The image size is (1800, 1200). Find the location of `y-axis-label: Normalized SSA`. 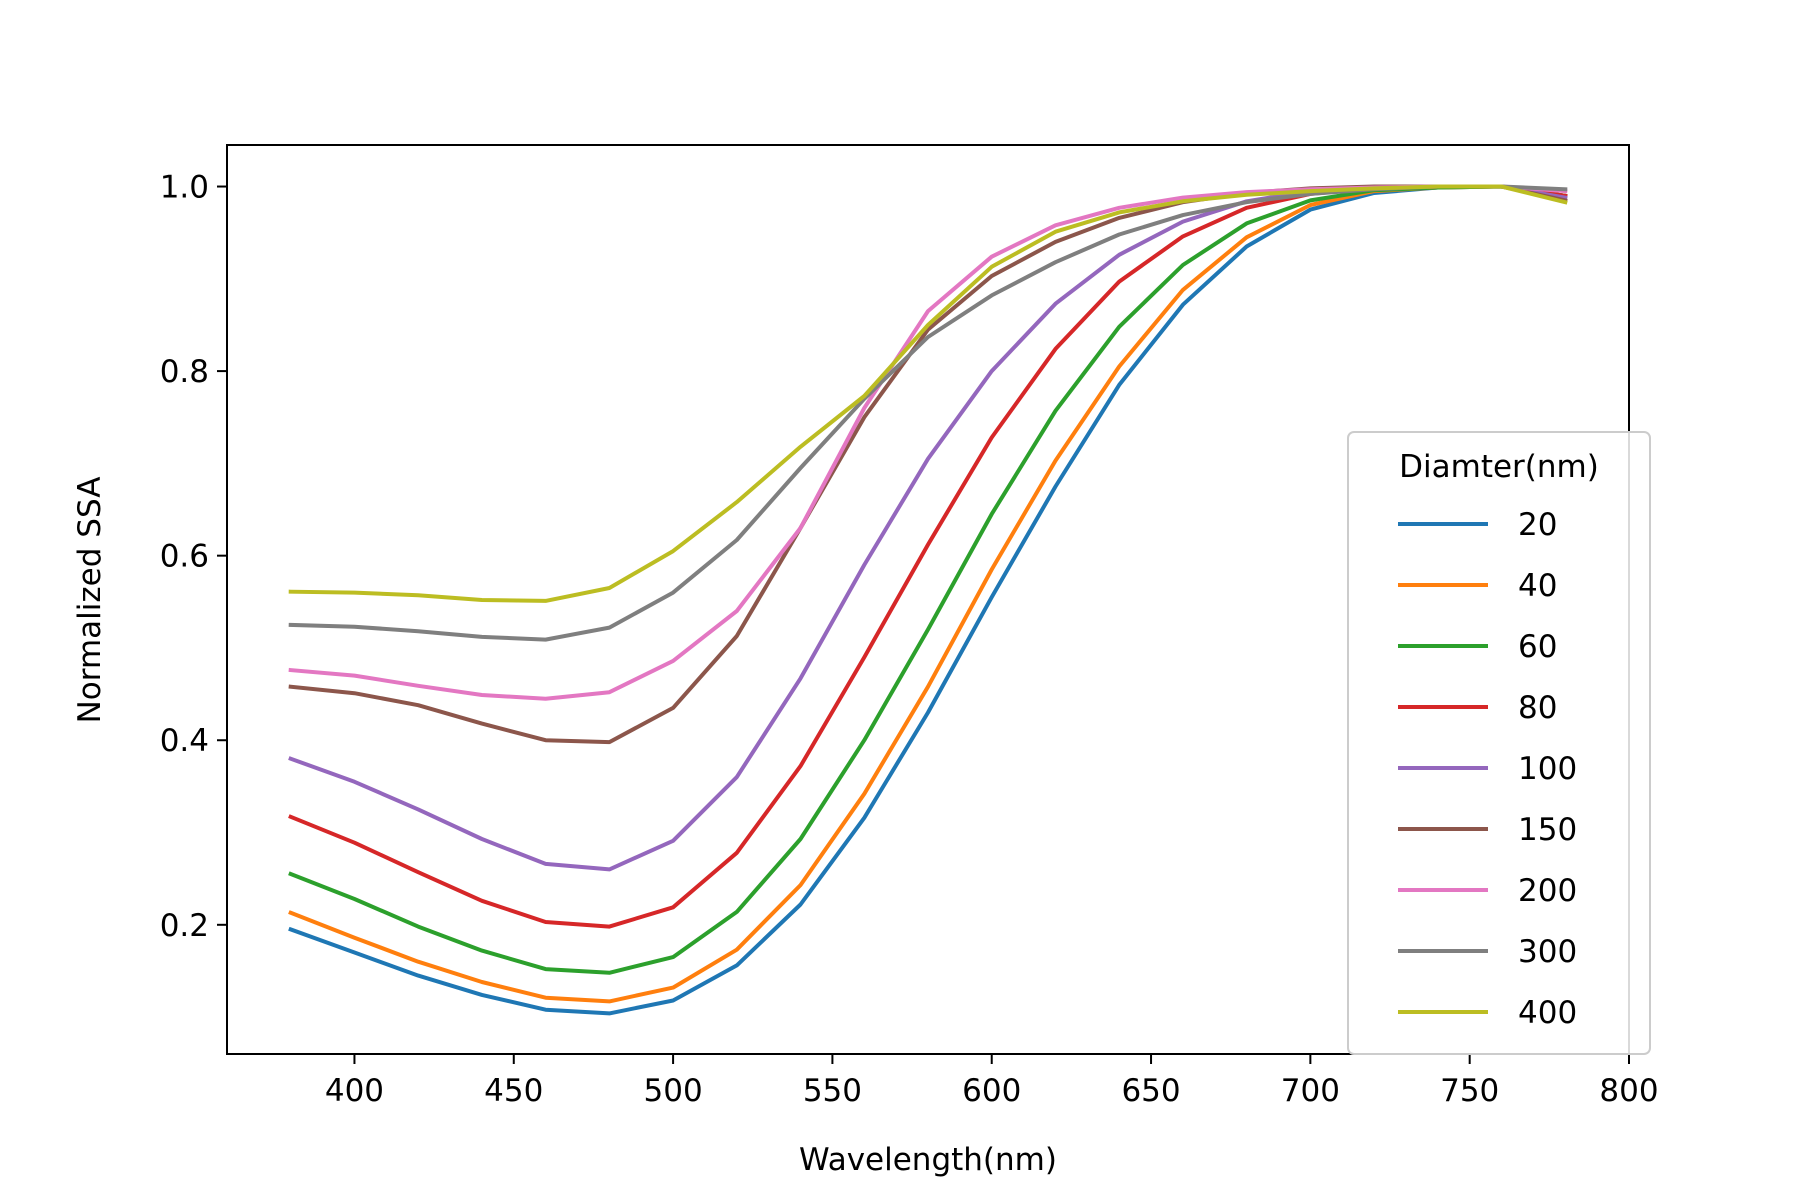

y-axis-label: Normalized SSA is located at coordinates (90, 600).